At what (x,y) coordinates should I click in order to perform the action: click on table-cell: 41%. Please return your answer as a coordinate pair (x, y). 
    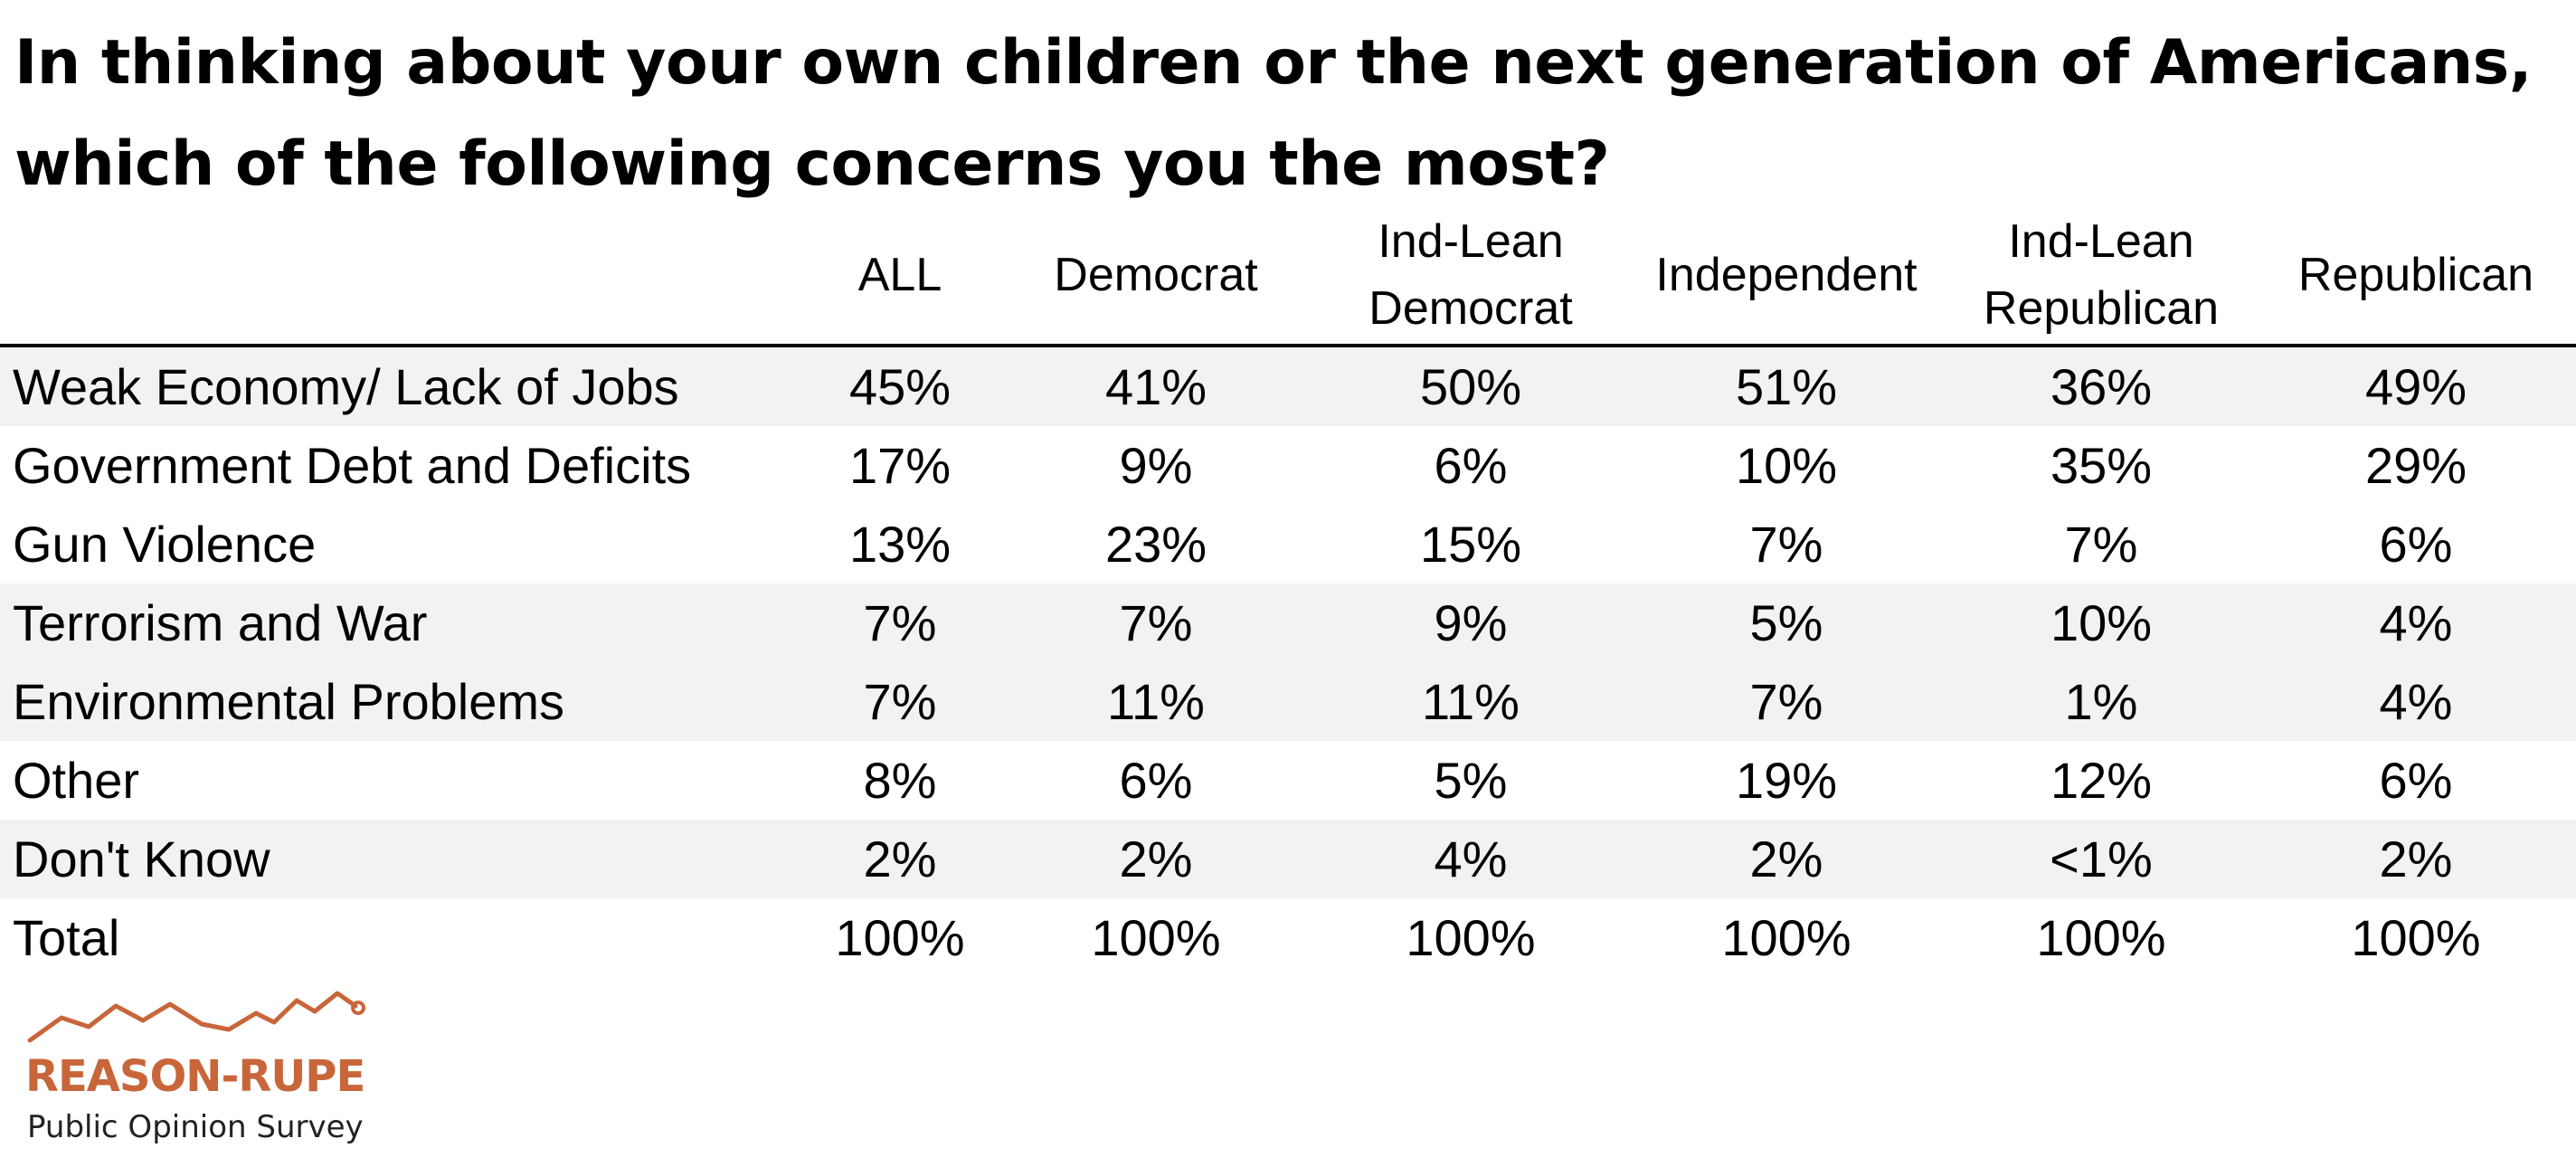
    Looking at the image, I should click on (1156, 387).